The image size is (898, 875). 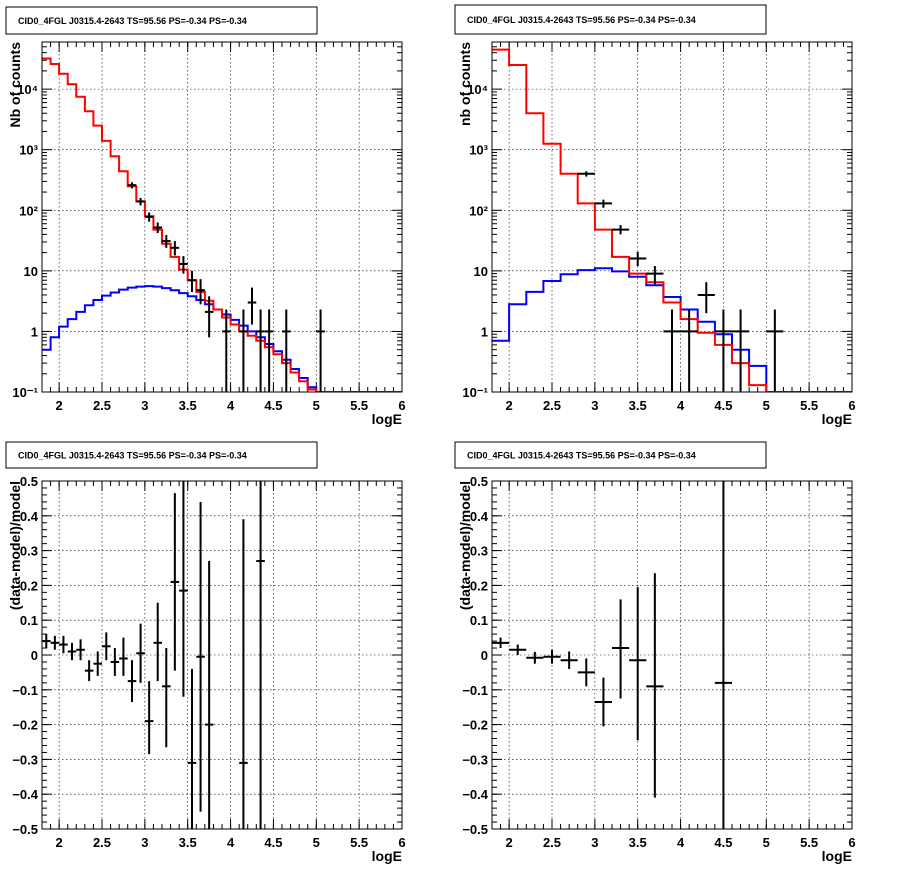 What do you see at coordinates (552, 842) in the screenshot?
I see `x-tick-label: 2.5` at bounding box center [552, 842].